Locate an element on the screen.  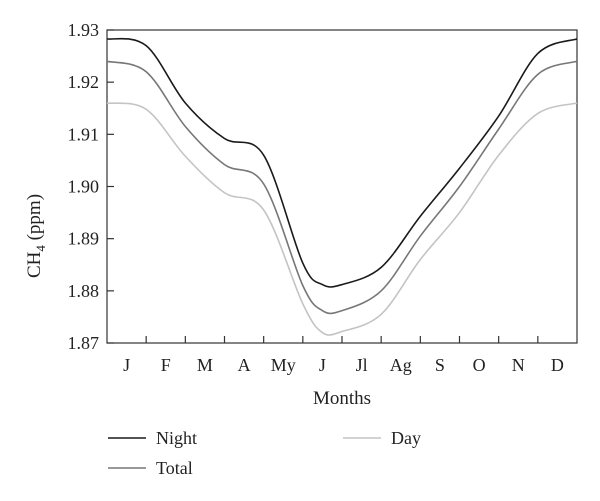
y-axis-title: CH4 (ppm) is located at coordinates (36, 236).